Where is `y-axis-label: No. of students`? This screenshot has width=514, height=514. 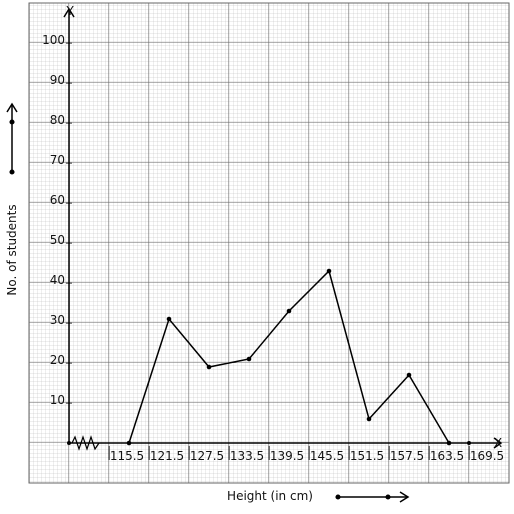
y-axis-label: No. of students is located at coordinates (12, 249).